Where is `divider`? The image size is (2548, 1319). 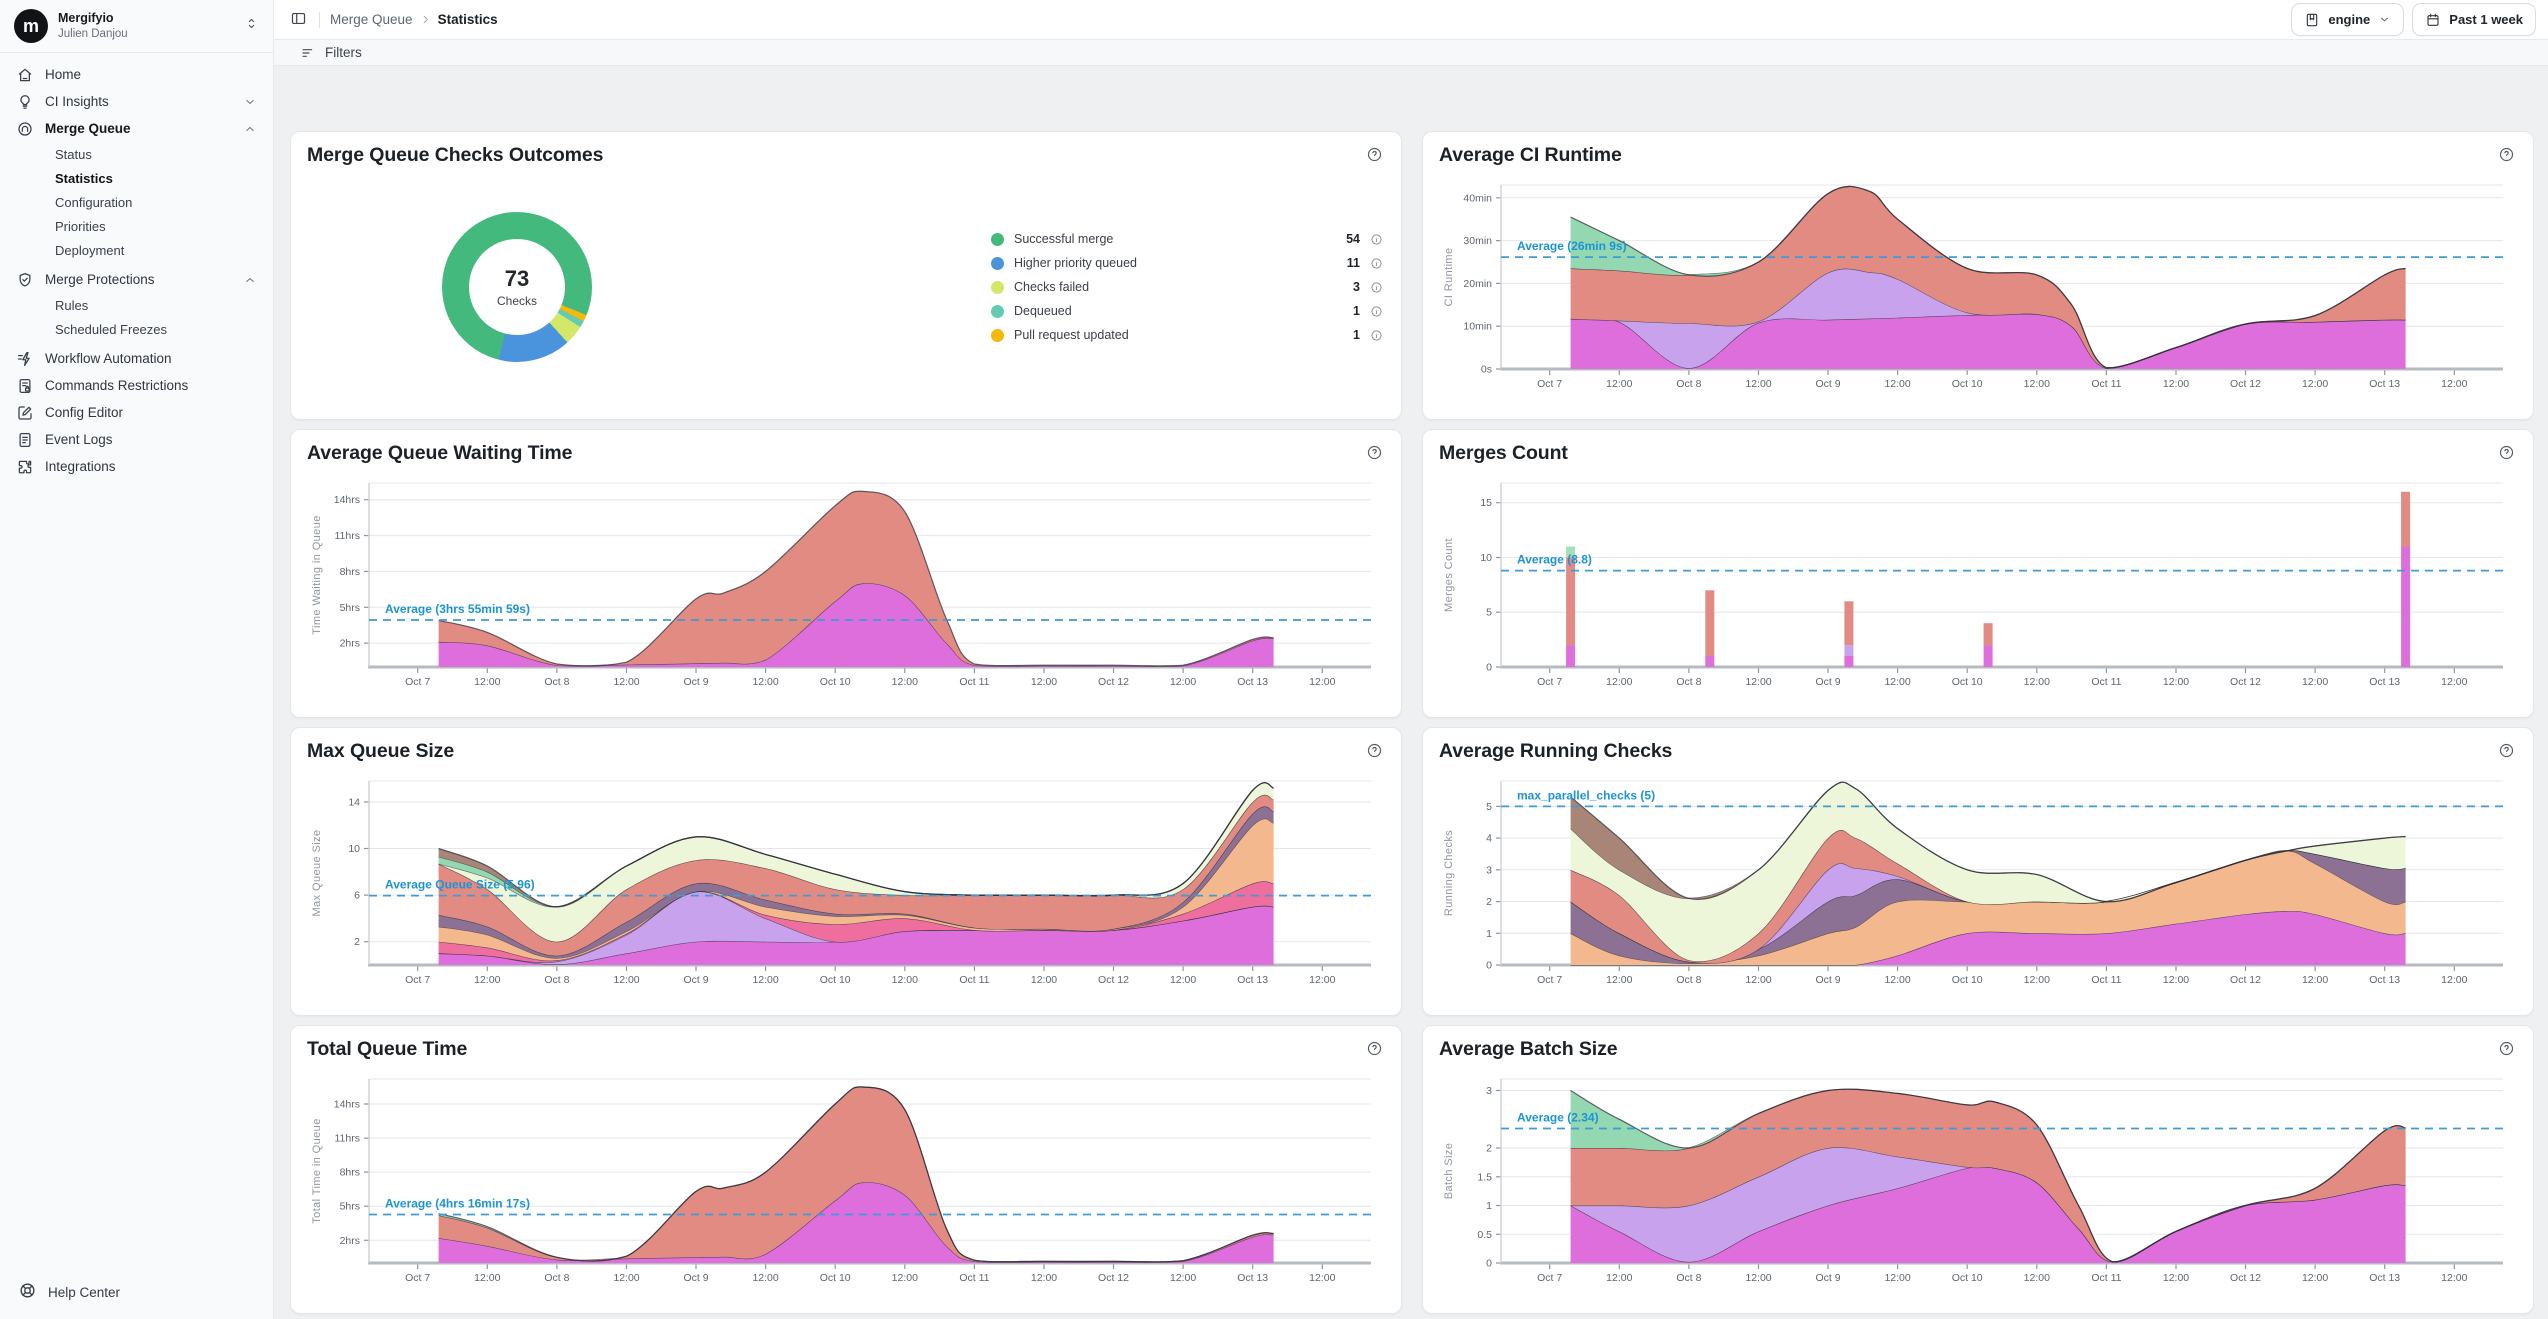 divider is located at coordinates (319, 19).